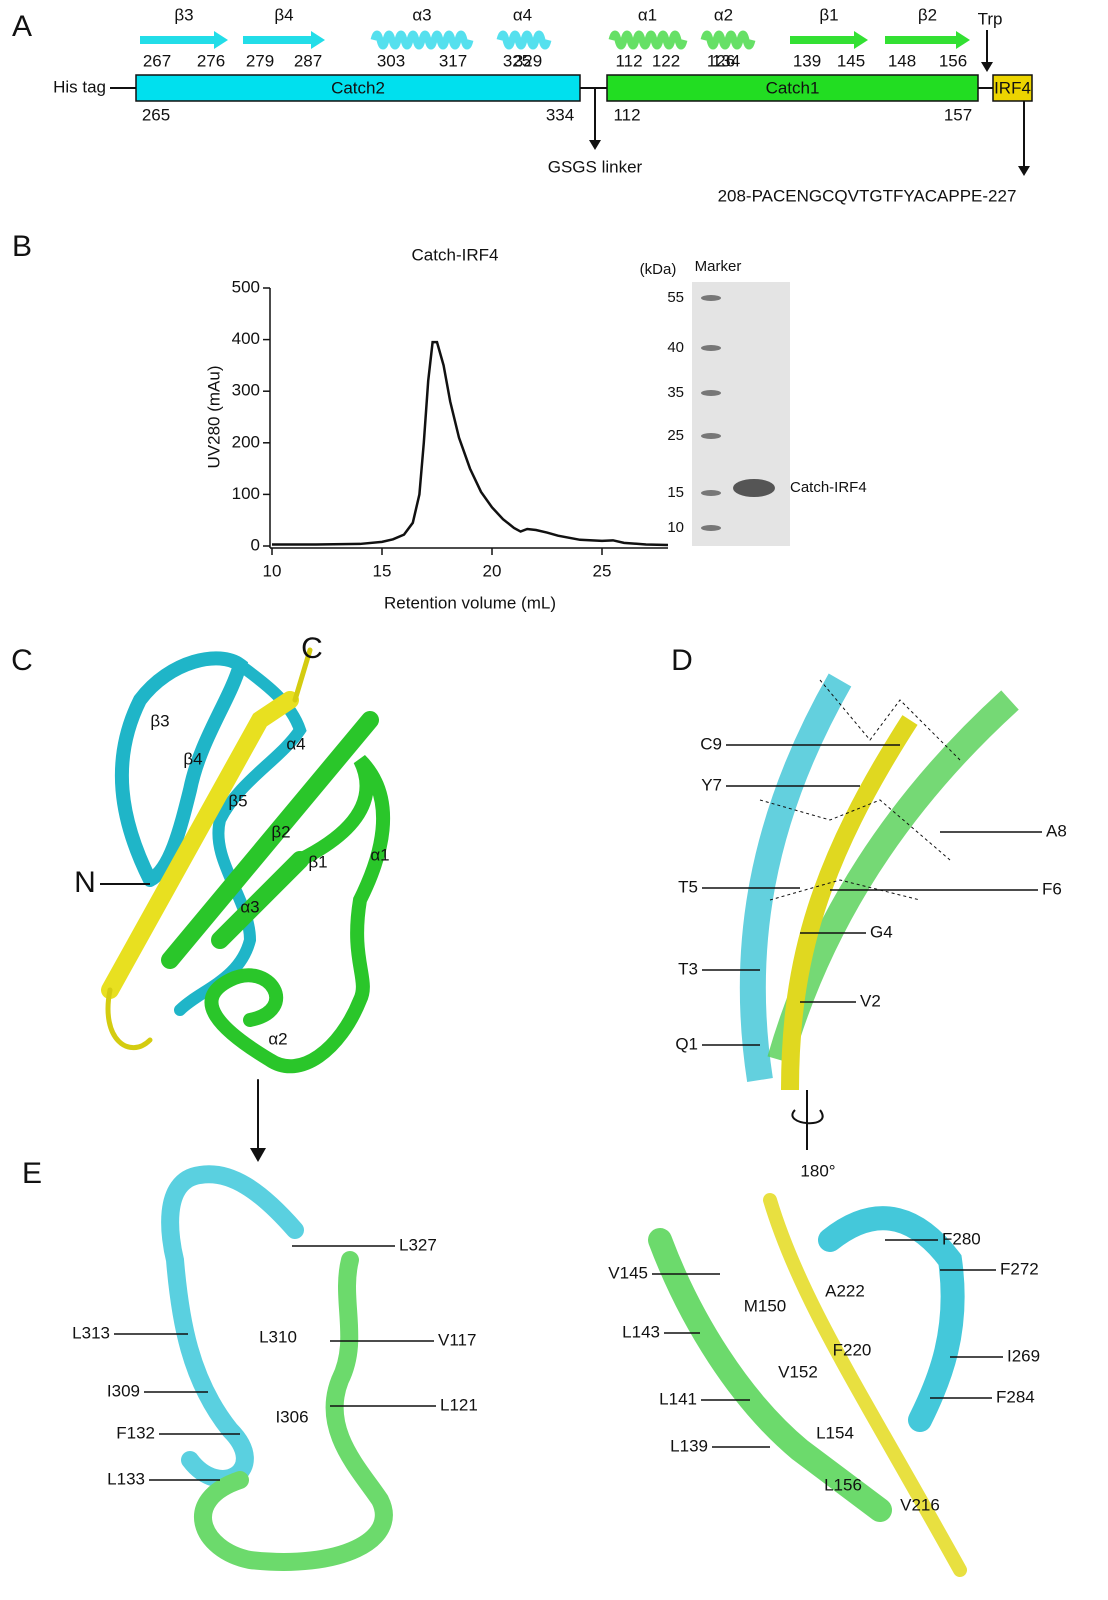  I want to click on element-end: 287, so click(308, 60).